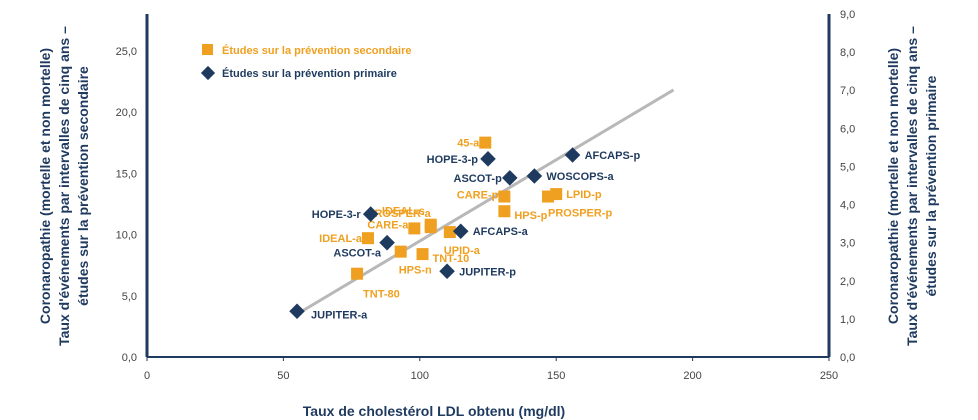  What do you see at coordinates (530, 216) in the screenshot?
I see `point-label: HPS-p` at bounding box center [530, 216].